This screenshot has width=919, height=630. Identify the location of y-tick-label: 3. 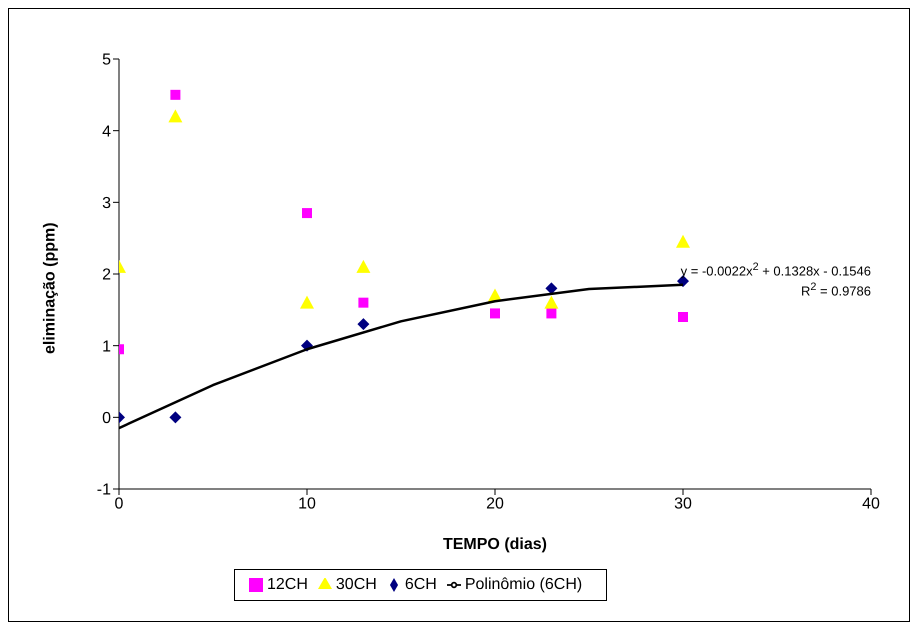
(107, 203).